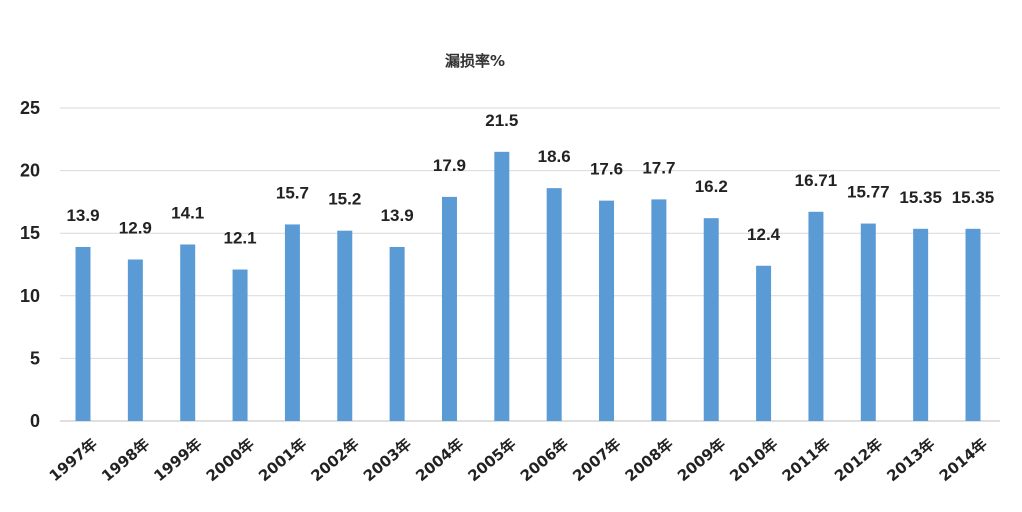  Describe the element at coordinates (30, 108) in the screenshot. I see `y-tick-label: 25` at that location.